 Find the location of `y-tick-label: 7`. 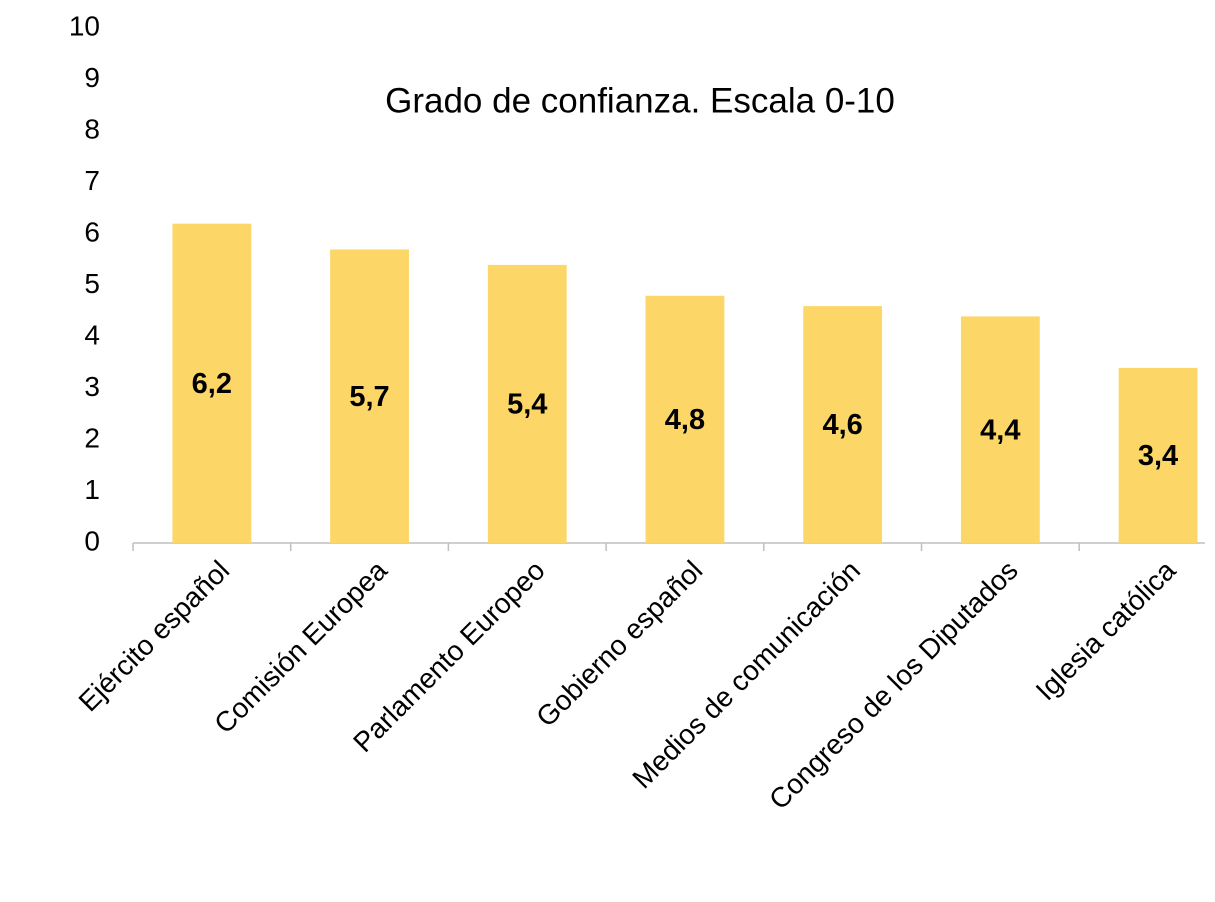

y-tick-label: 7 is located at coordinates (92, 180).